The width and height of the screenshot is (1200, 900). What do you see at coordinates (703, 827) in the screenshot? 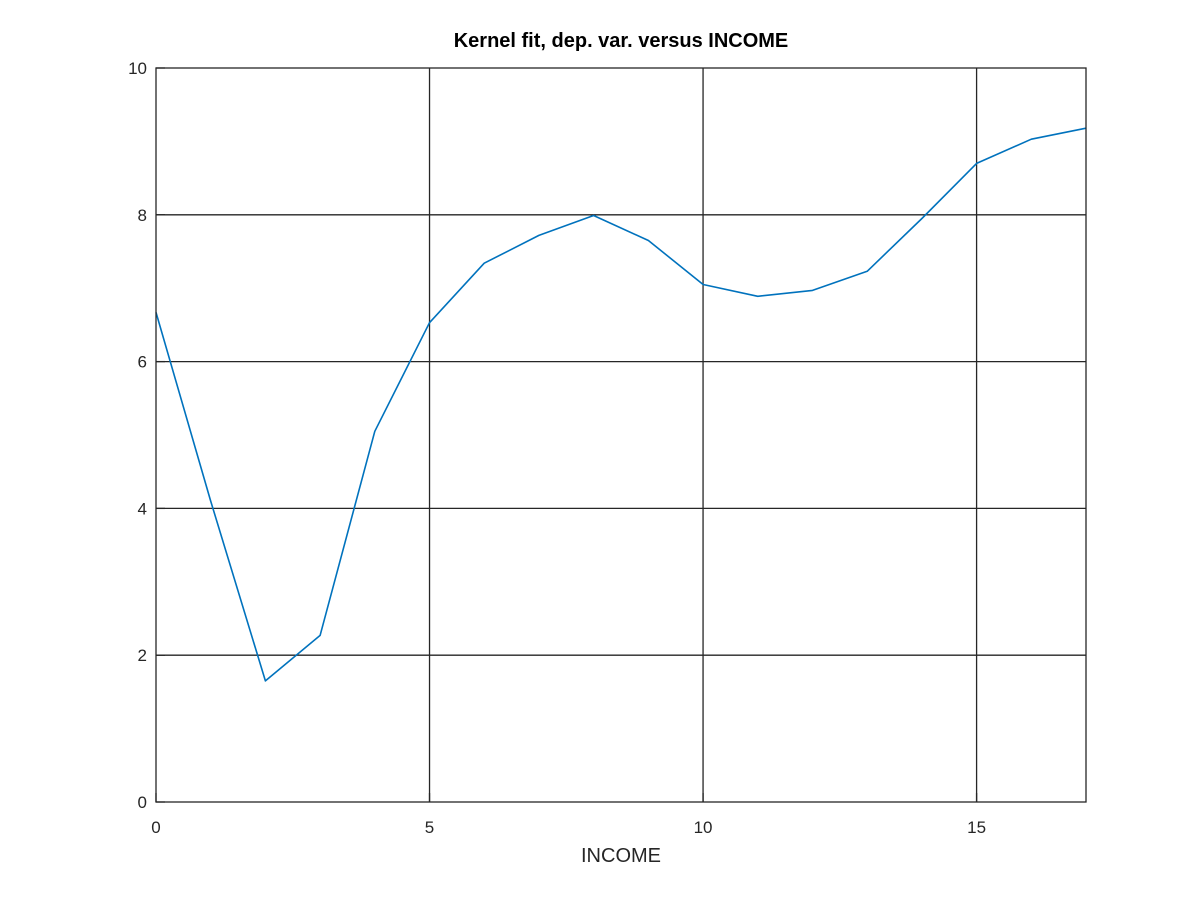
I see `x-tick-label: 10` at bounding box center [703, 827].